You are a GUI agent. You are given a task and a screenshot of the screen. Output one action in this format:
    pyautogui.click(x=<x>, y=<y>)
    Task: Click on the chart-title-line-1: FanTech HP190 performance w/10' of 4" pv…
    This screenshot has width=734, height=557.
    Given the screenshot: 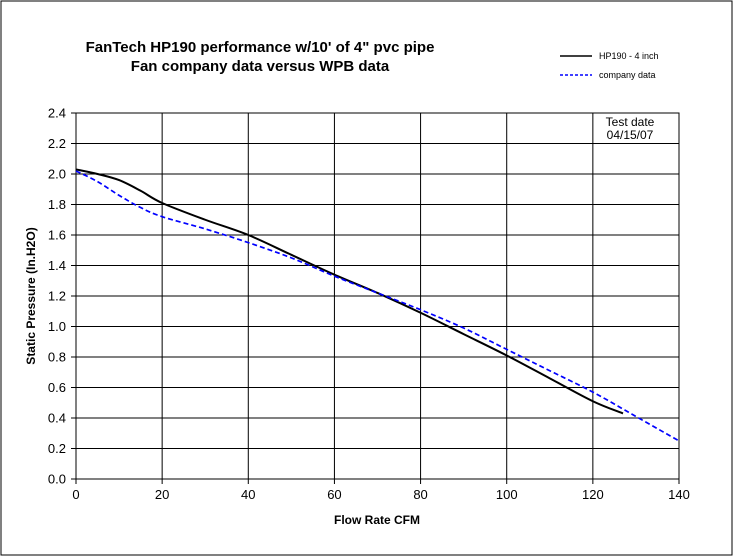 What is the action you would take?
    pyautogui.click(x=260, y=47)
    